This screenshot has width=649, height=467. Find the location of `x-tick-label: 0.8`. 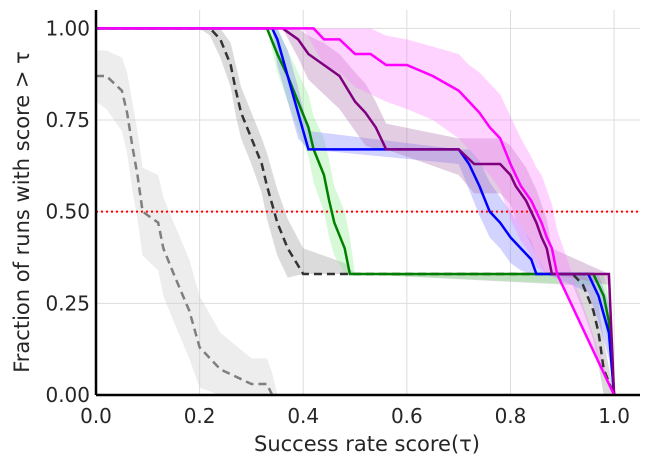

x-tick-label: 0.8 is located at coordinates (511, 416).